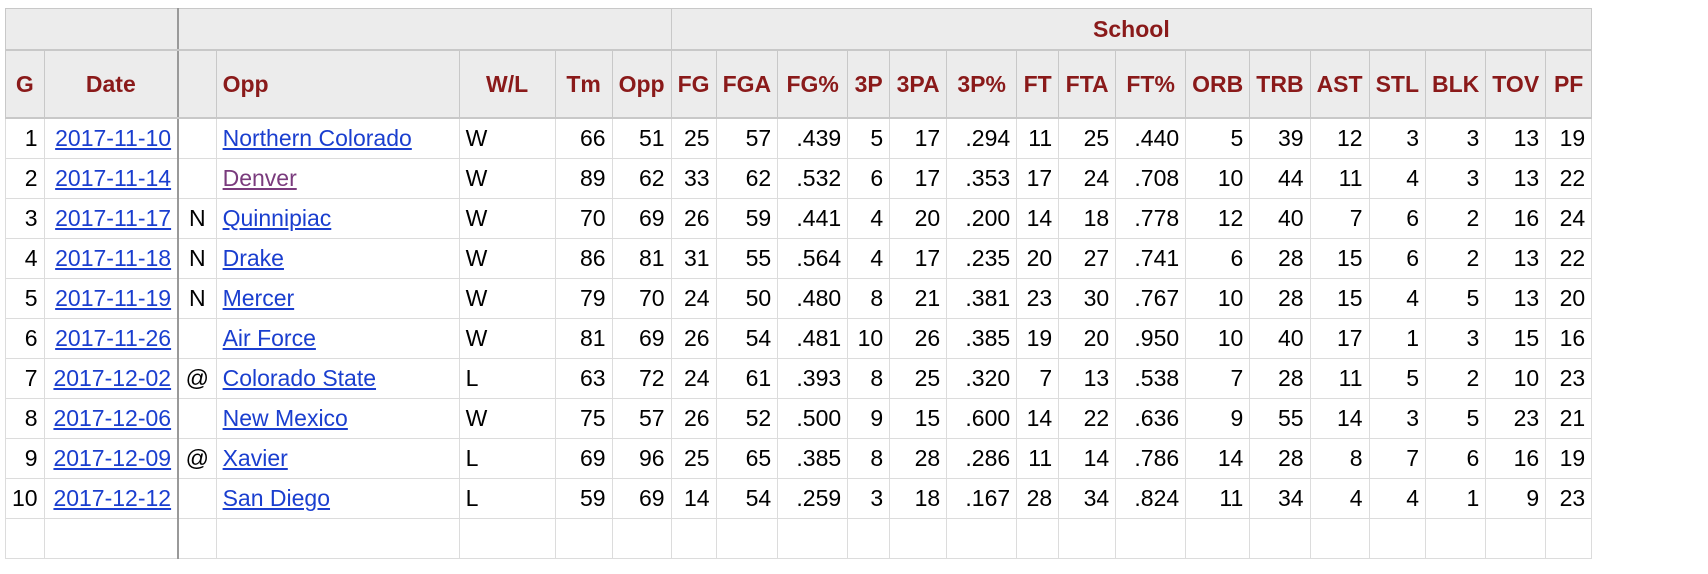 The width and height of the screenshot is (1708, 574). Describe the element at coordinates (1038, 84) in the screenshot. I see `col-header-ft: FT` at that location.